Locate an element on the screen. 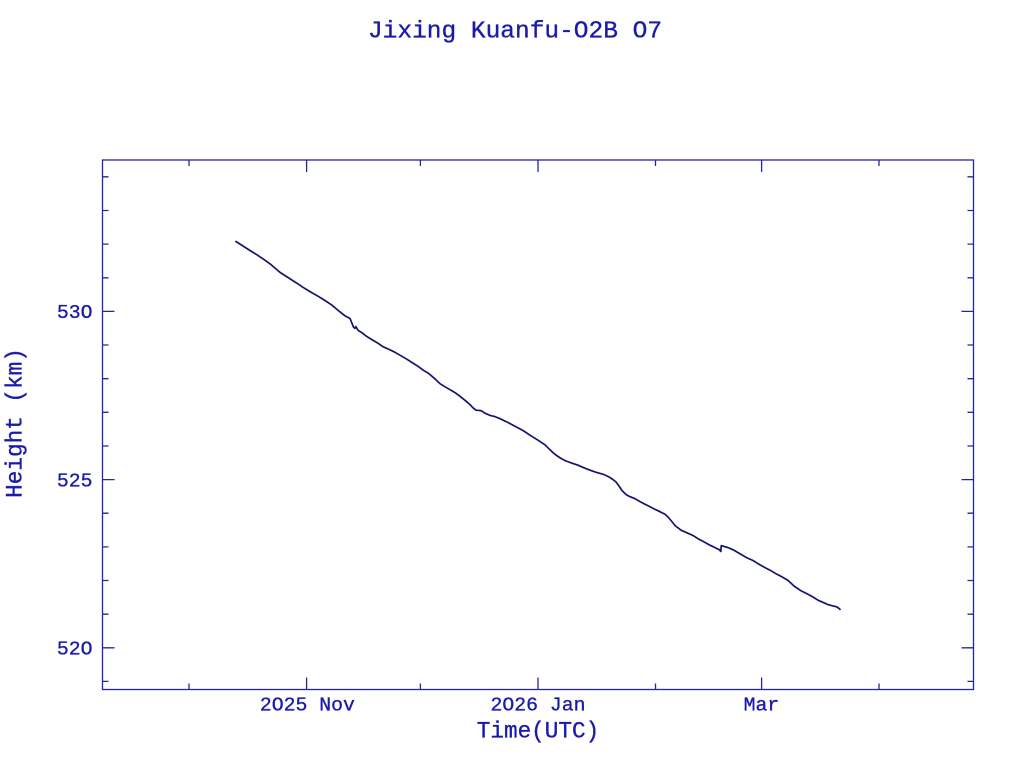  svg-text: Mar is located at coordinates (762, 705).